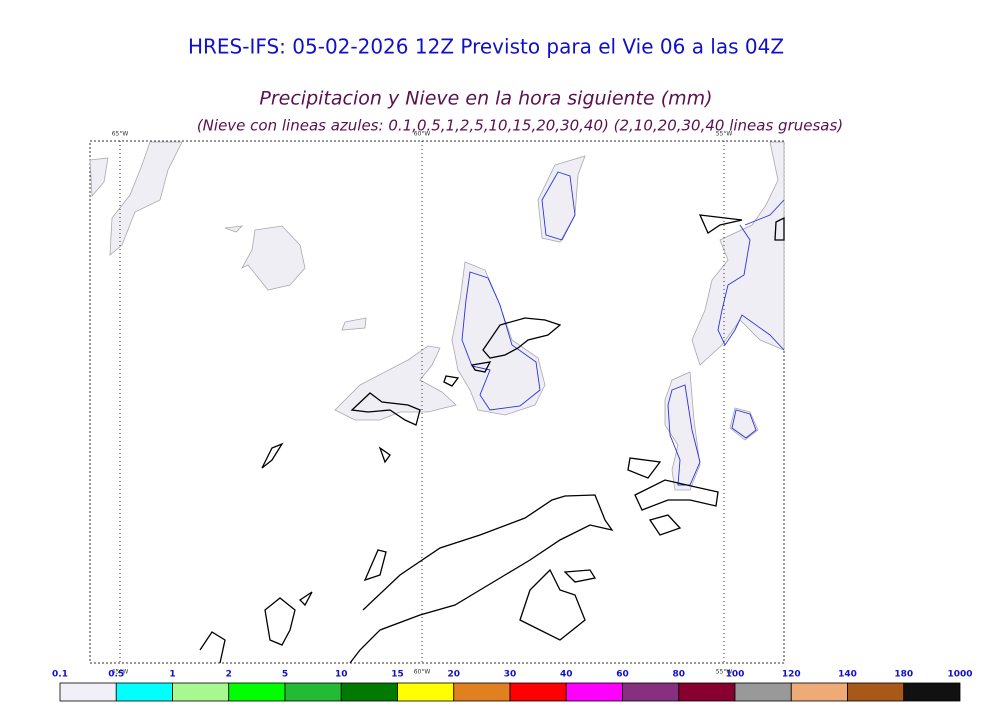 This screenshot has width=1000, height=711. What do you see at coordinates (285, 675) in the screenshot?
I see `colorbar-label: 5` at bounding box center [285, 675].